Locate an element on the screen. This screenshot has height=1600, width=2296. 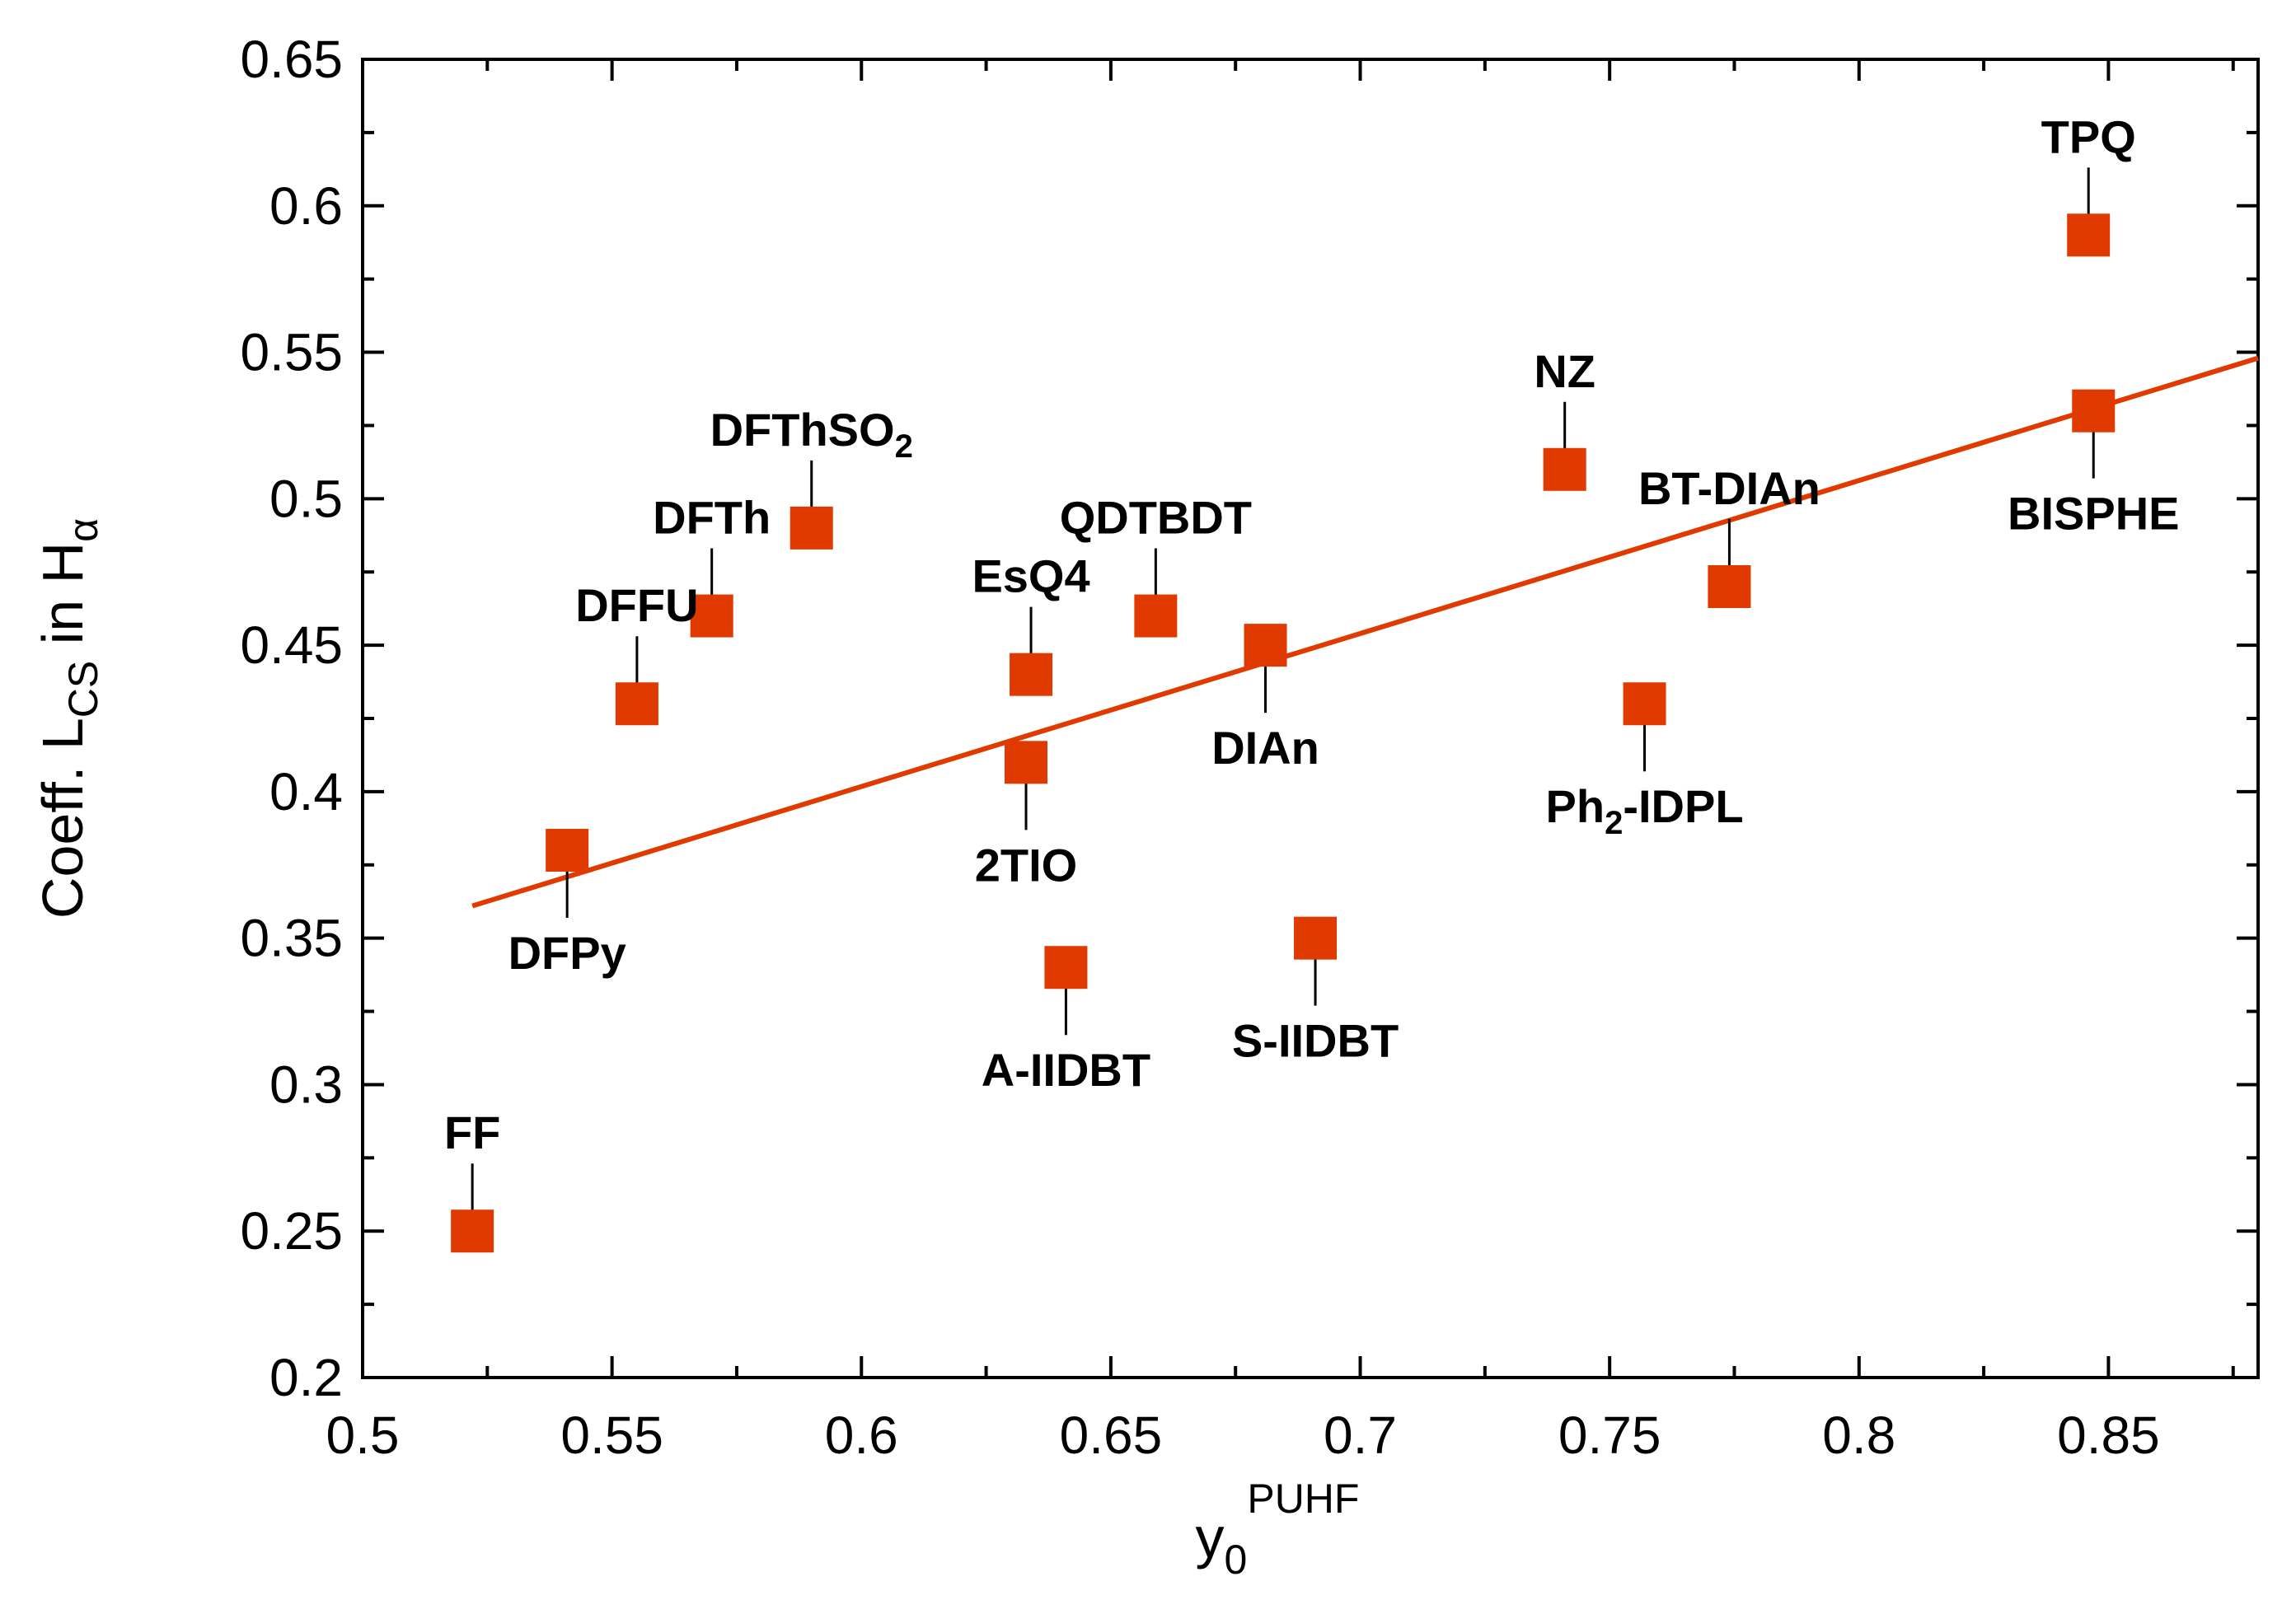
data-point-ff is located at coordinates (473, 1231).